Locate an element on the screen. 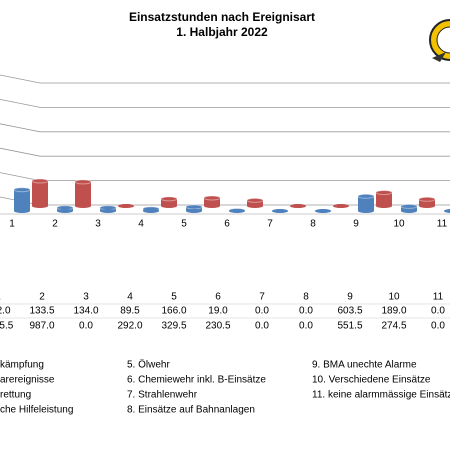 The image size is (450, 450). table-header: 7 is located at coordinates (262, 297).